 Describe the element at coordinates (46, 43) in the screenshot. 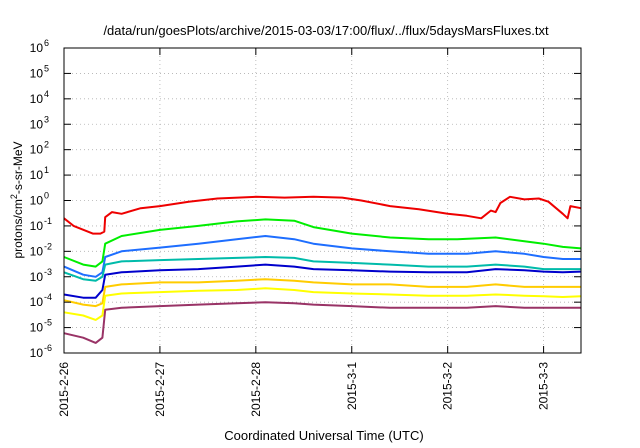

I see `y-tick-power: 6` at that location.